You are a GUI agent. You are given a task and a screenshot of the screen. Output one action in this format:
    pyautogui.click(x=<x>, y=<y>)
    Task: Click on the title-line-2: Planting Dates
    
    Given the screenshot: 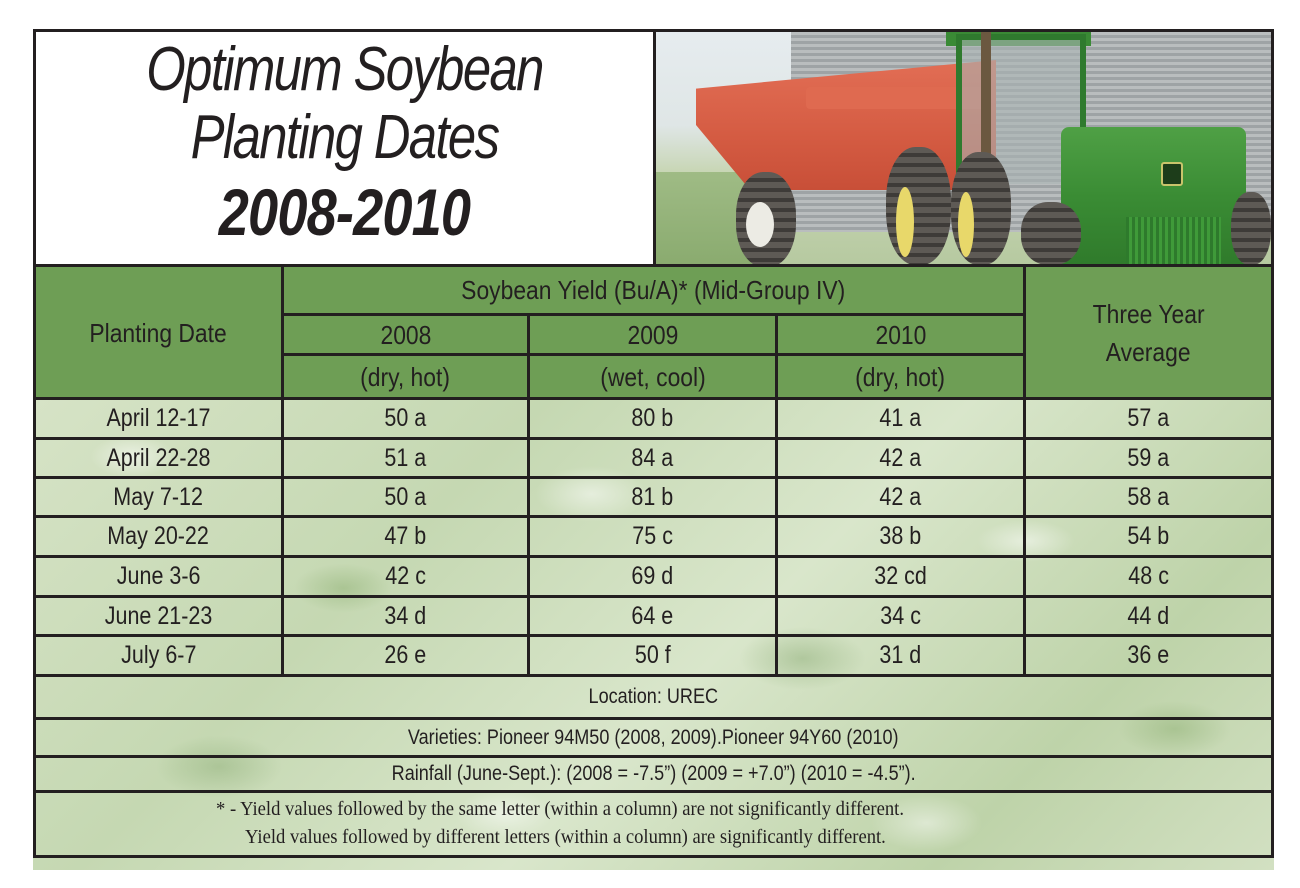 What is the action you would take?
    pyautogui.click(x=345, y=137)
    